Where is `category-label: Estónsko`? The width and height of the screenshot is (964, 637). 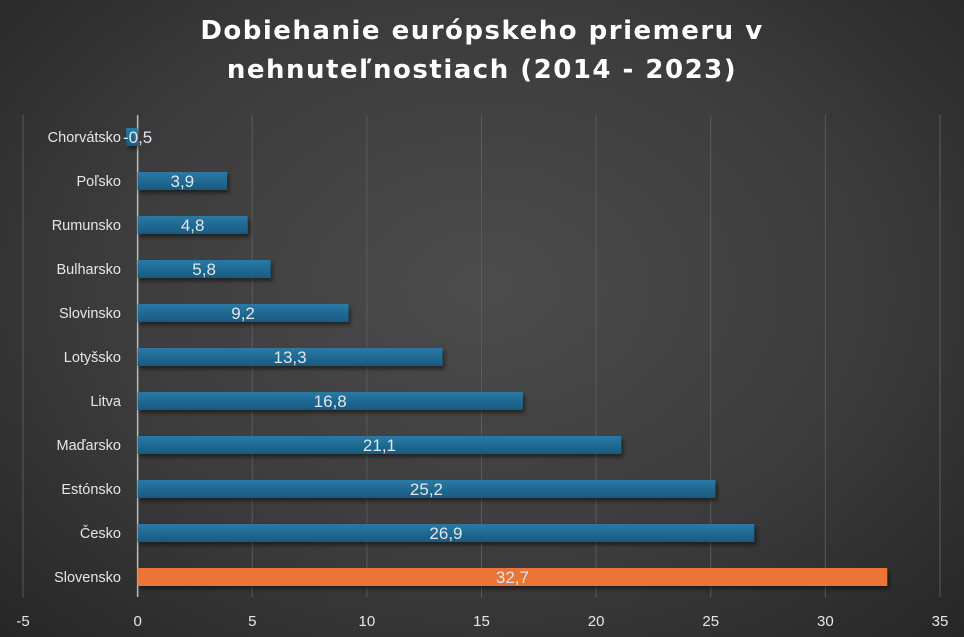 category-label: Estónsko is located at coordinates (91, 490).